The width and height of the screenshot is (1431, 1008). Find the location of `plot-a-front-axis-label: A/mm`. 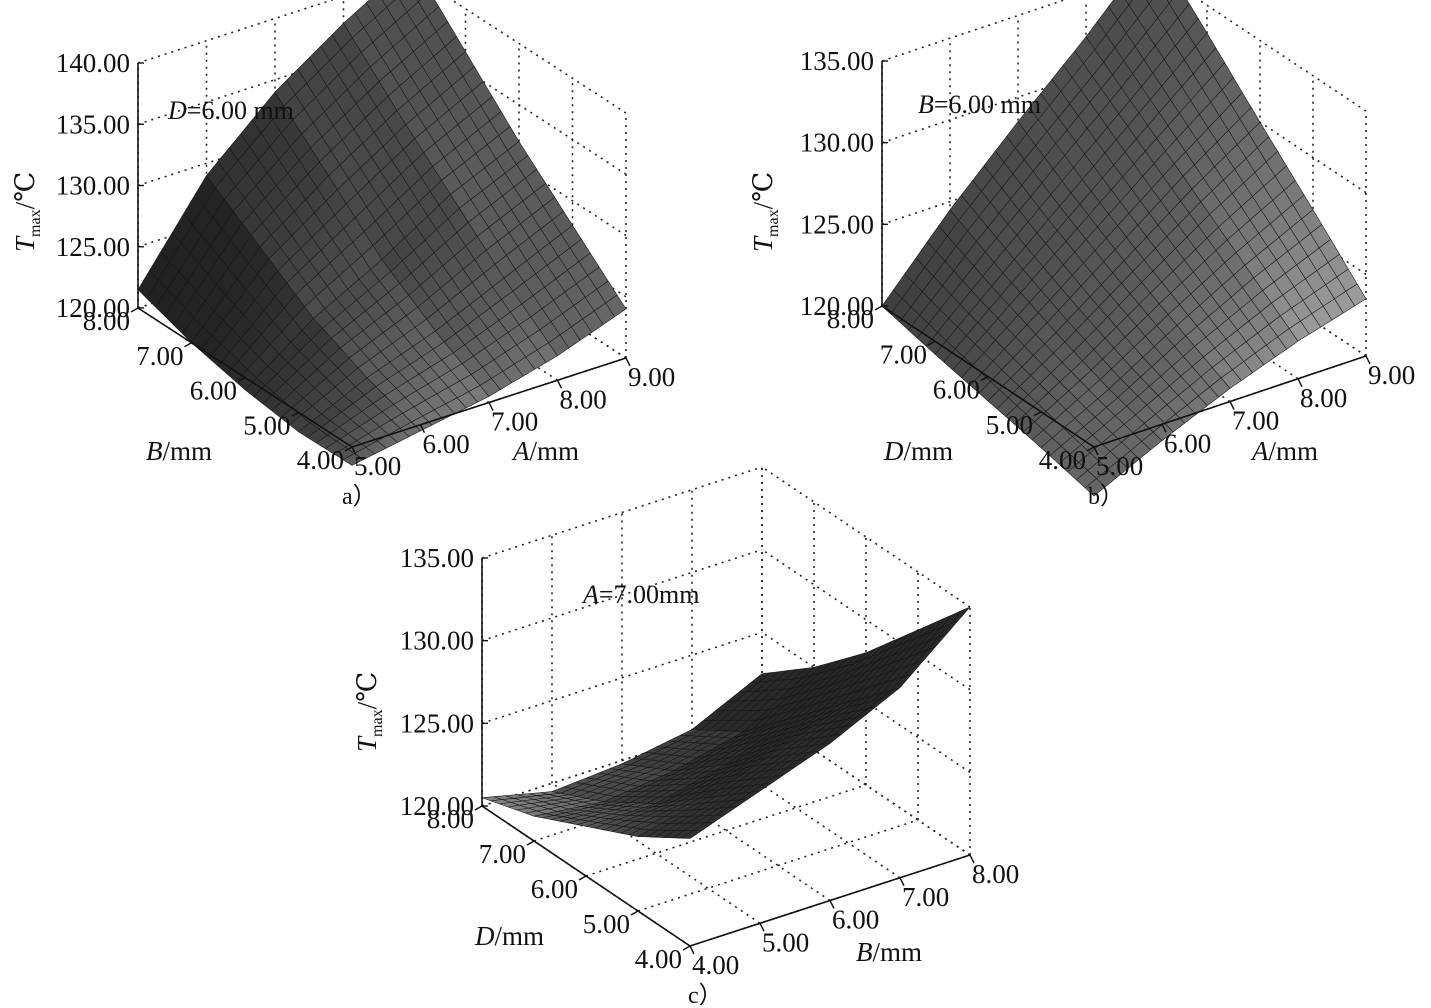

plot-a-front-axis-label: A/mm is located at coordinates (545, 451).